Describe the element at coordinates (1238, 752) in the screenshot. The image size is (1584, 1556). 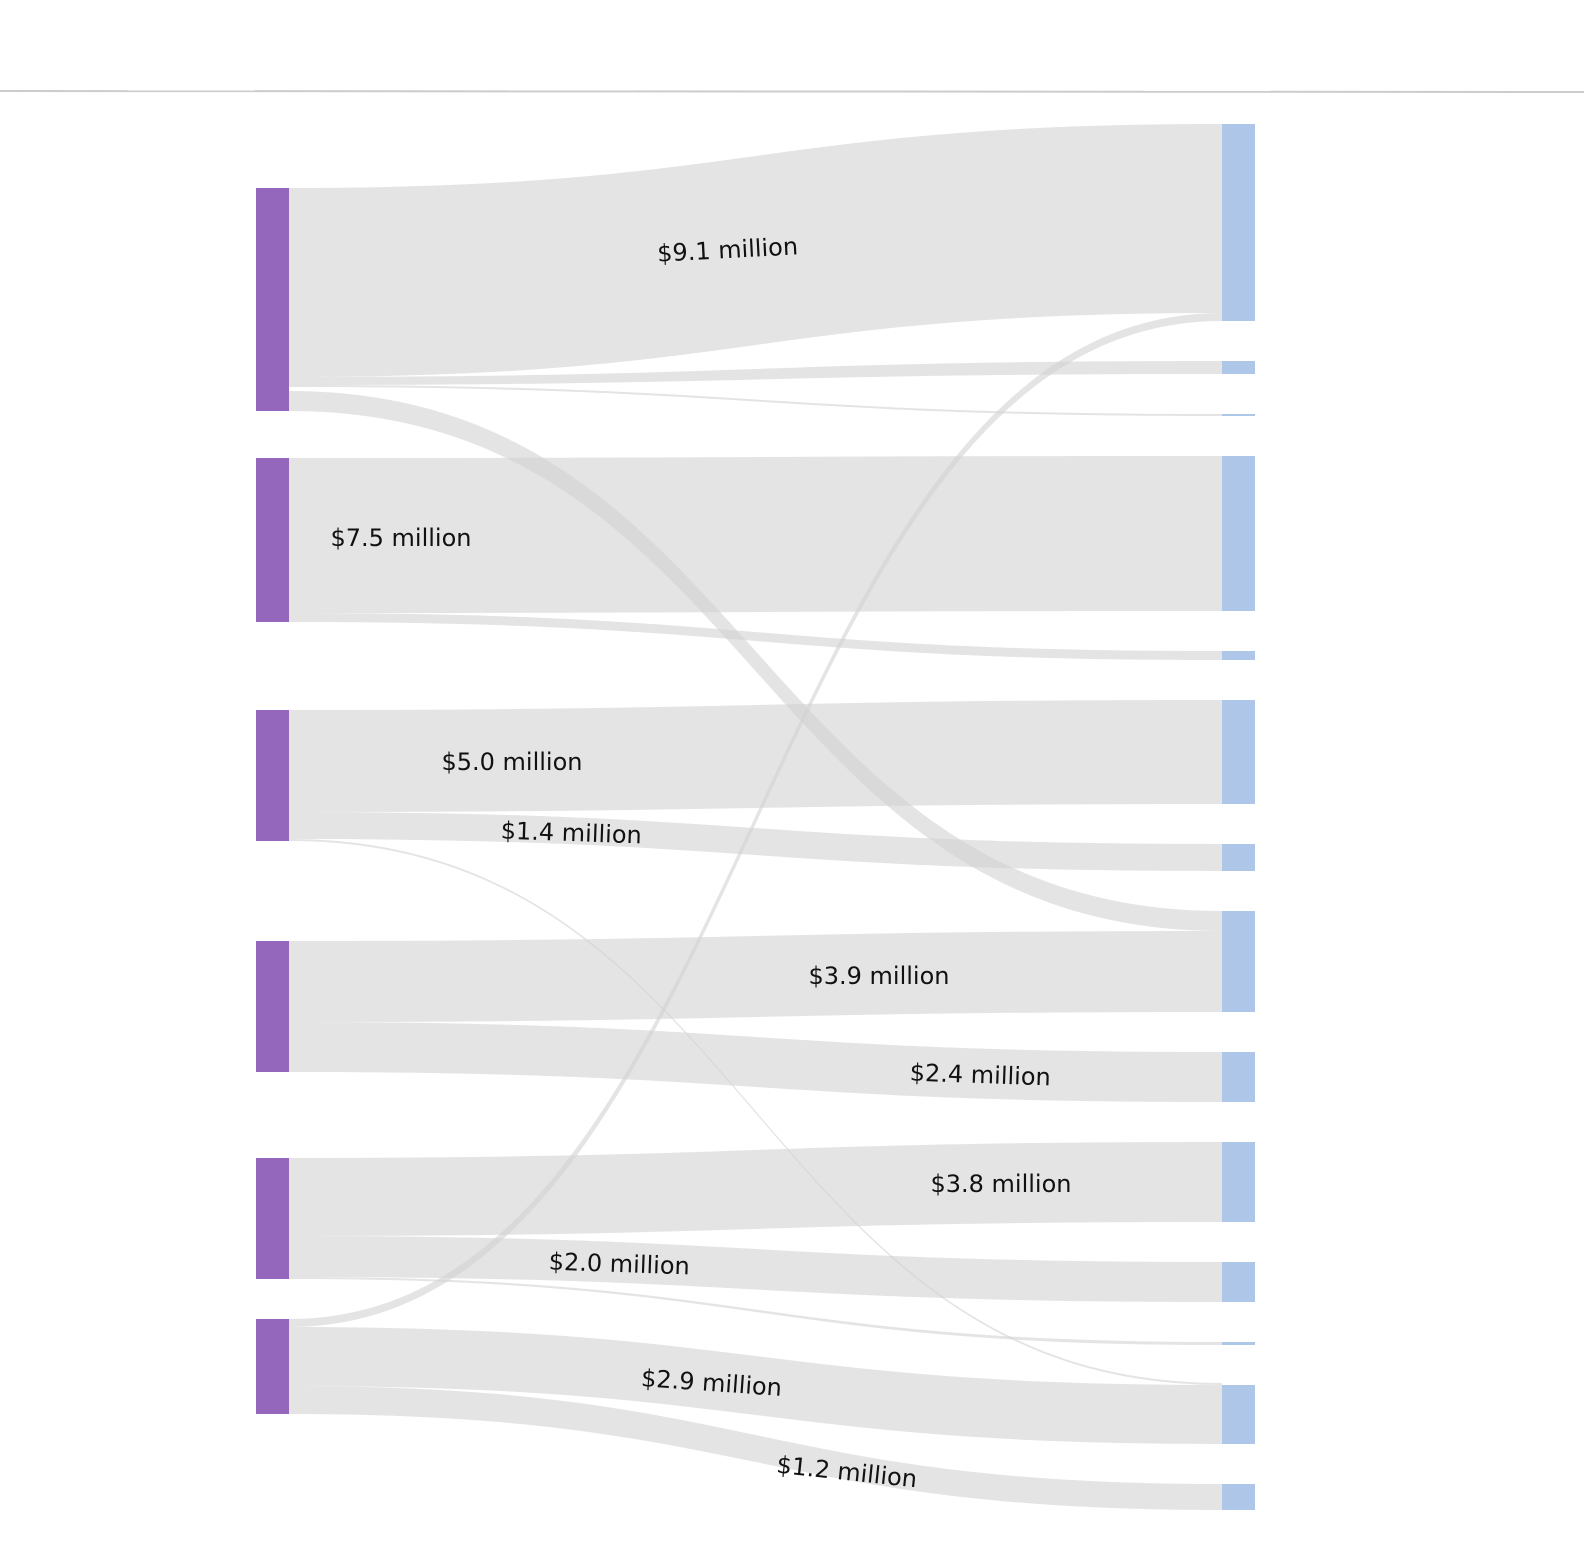
I see `target-node-t6` at that location.